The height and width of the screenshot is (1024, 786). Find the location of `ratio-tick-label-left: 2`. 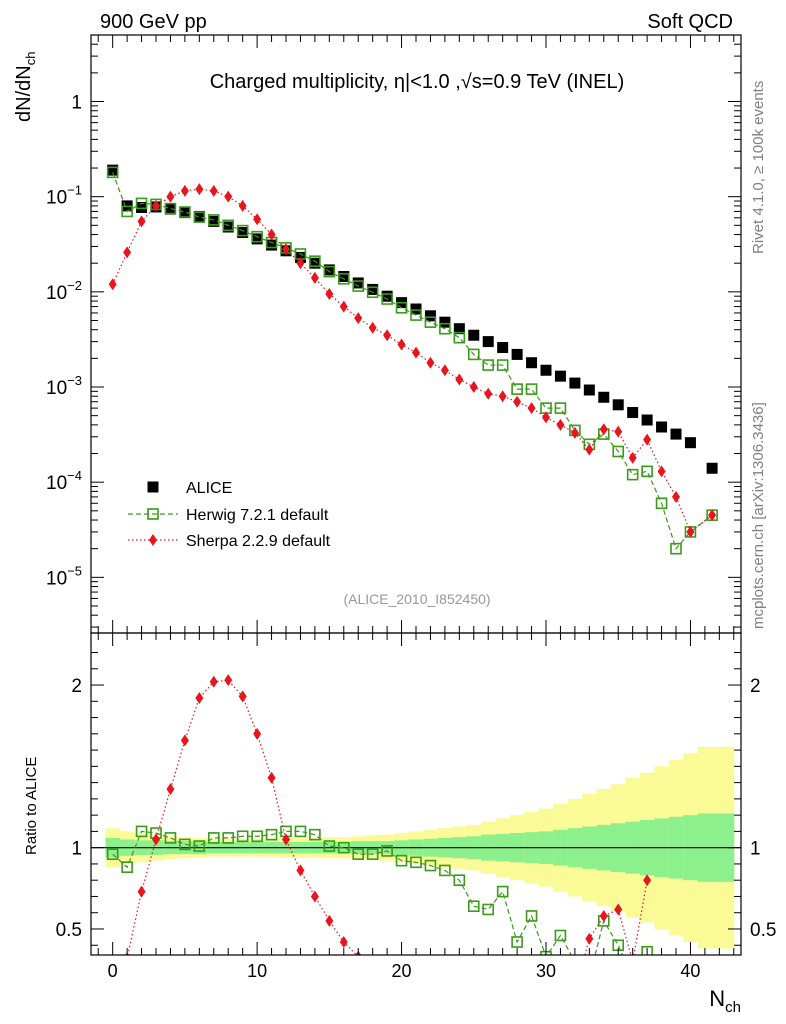

ratio-tick-label-left: 2 is located at coordinates (76, 686).